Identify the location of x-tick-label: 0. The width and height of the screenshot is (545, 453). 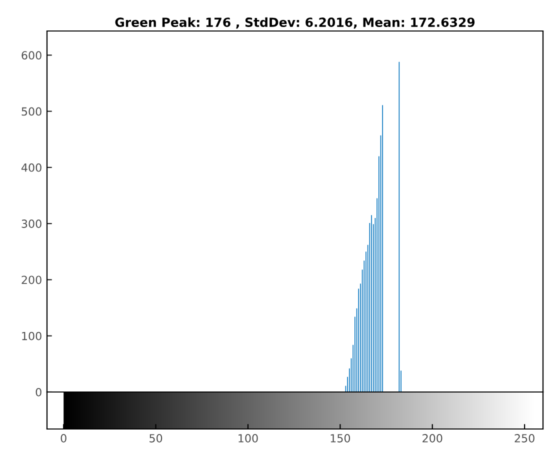
(63, 438).